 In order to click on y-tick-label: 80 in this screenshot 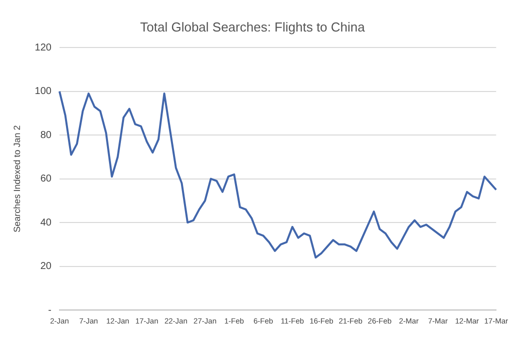, I will do `click(46, 135)`.